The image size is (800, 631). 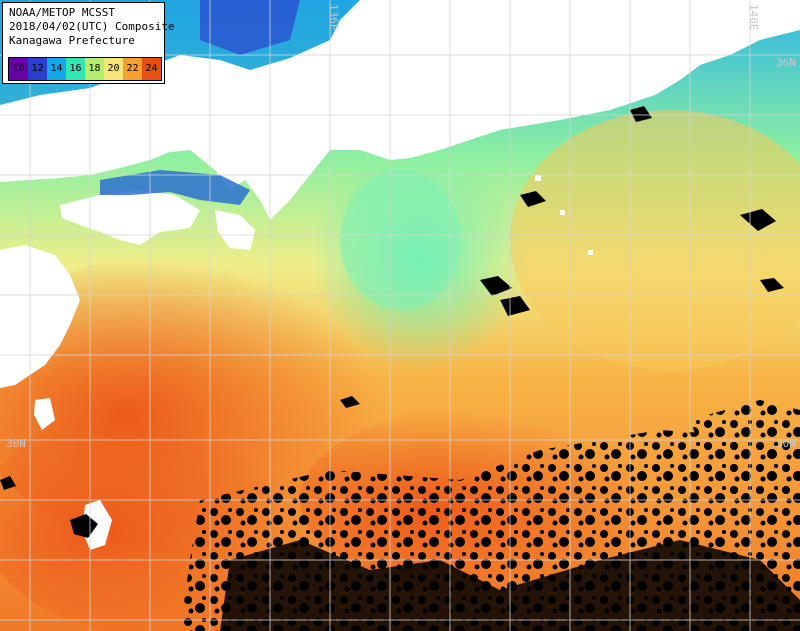 I want to click on legend-region: Kanagawa Prefecture, so click(x=72, y=40).